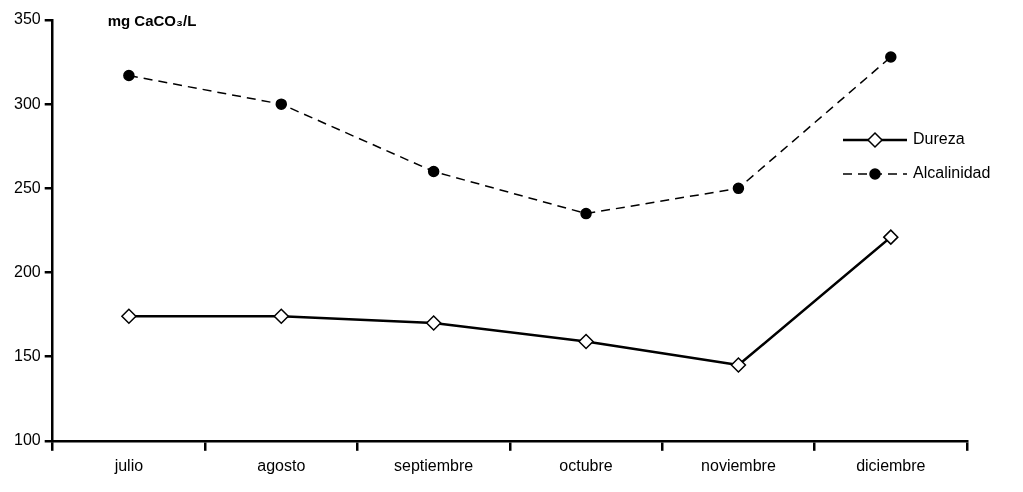 The width and height of the screenshot is (1023, 492). Describe the element at coordinates (281, 465) in the screenshot. I see `x-tick-label: agosto` at that location.